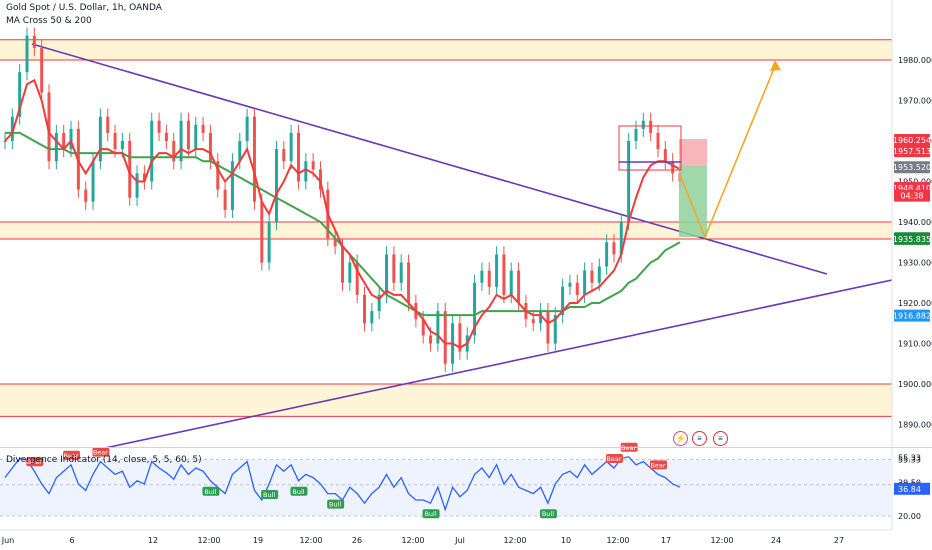  I want to click on price-label-text: 1957.513, so click(912, 151).